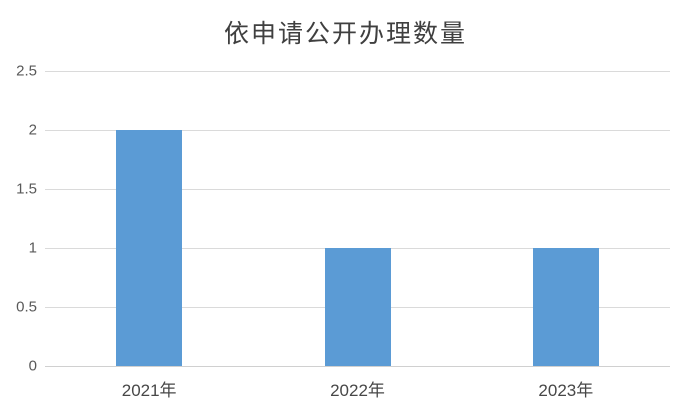 This screenshot has height=411, width=691. What do you see at coordinates (32, 130) in the screenshot?
I see `y-axis-tick-label: 2` at bounding box center [32, 130].